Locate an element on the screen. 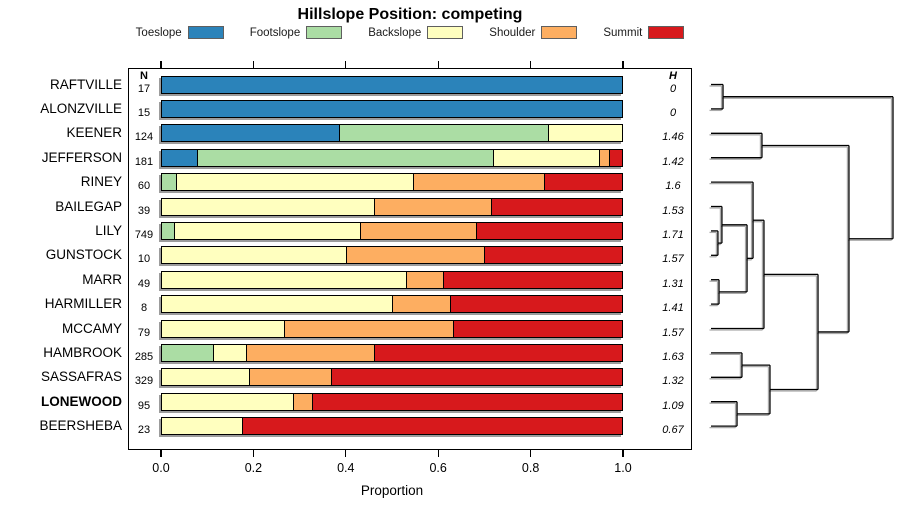 This screenshot has height=520, width=900. n-value: 749 is located at coordinates (144, 234).